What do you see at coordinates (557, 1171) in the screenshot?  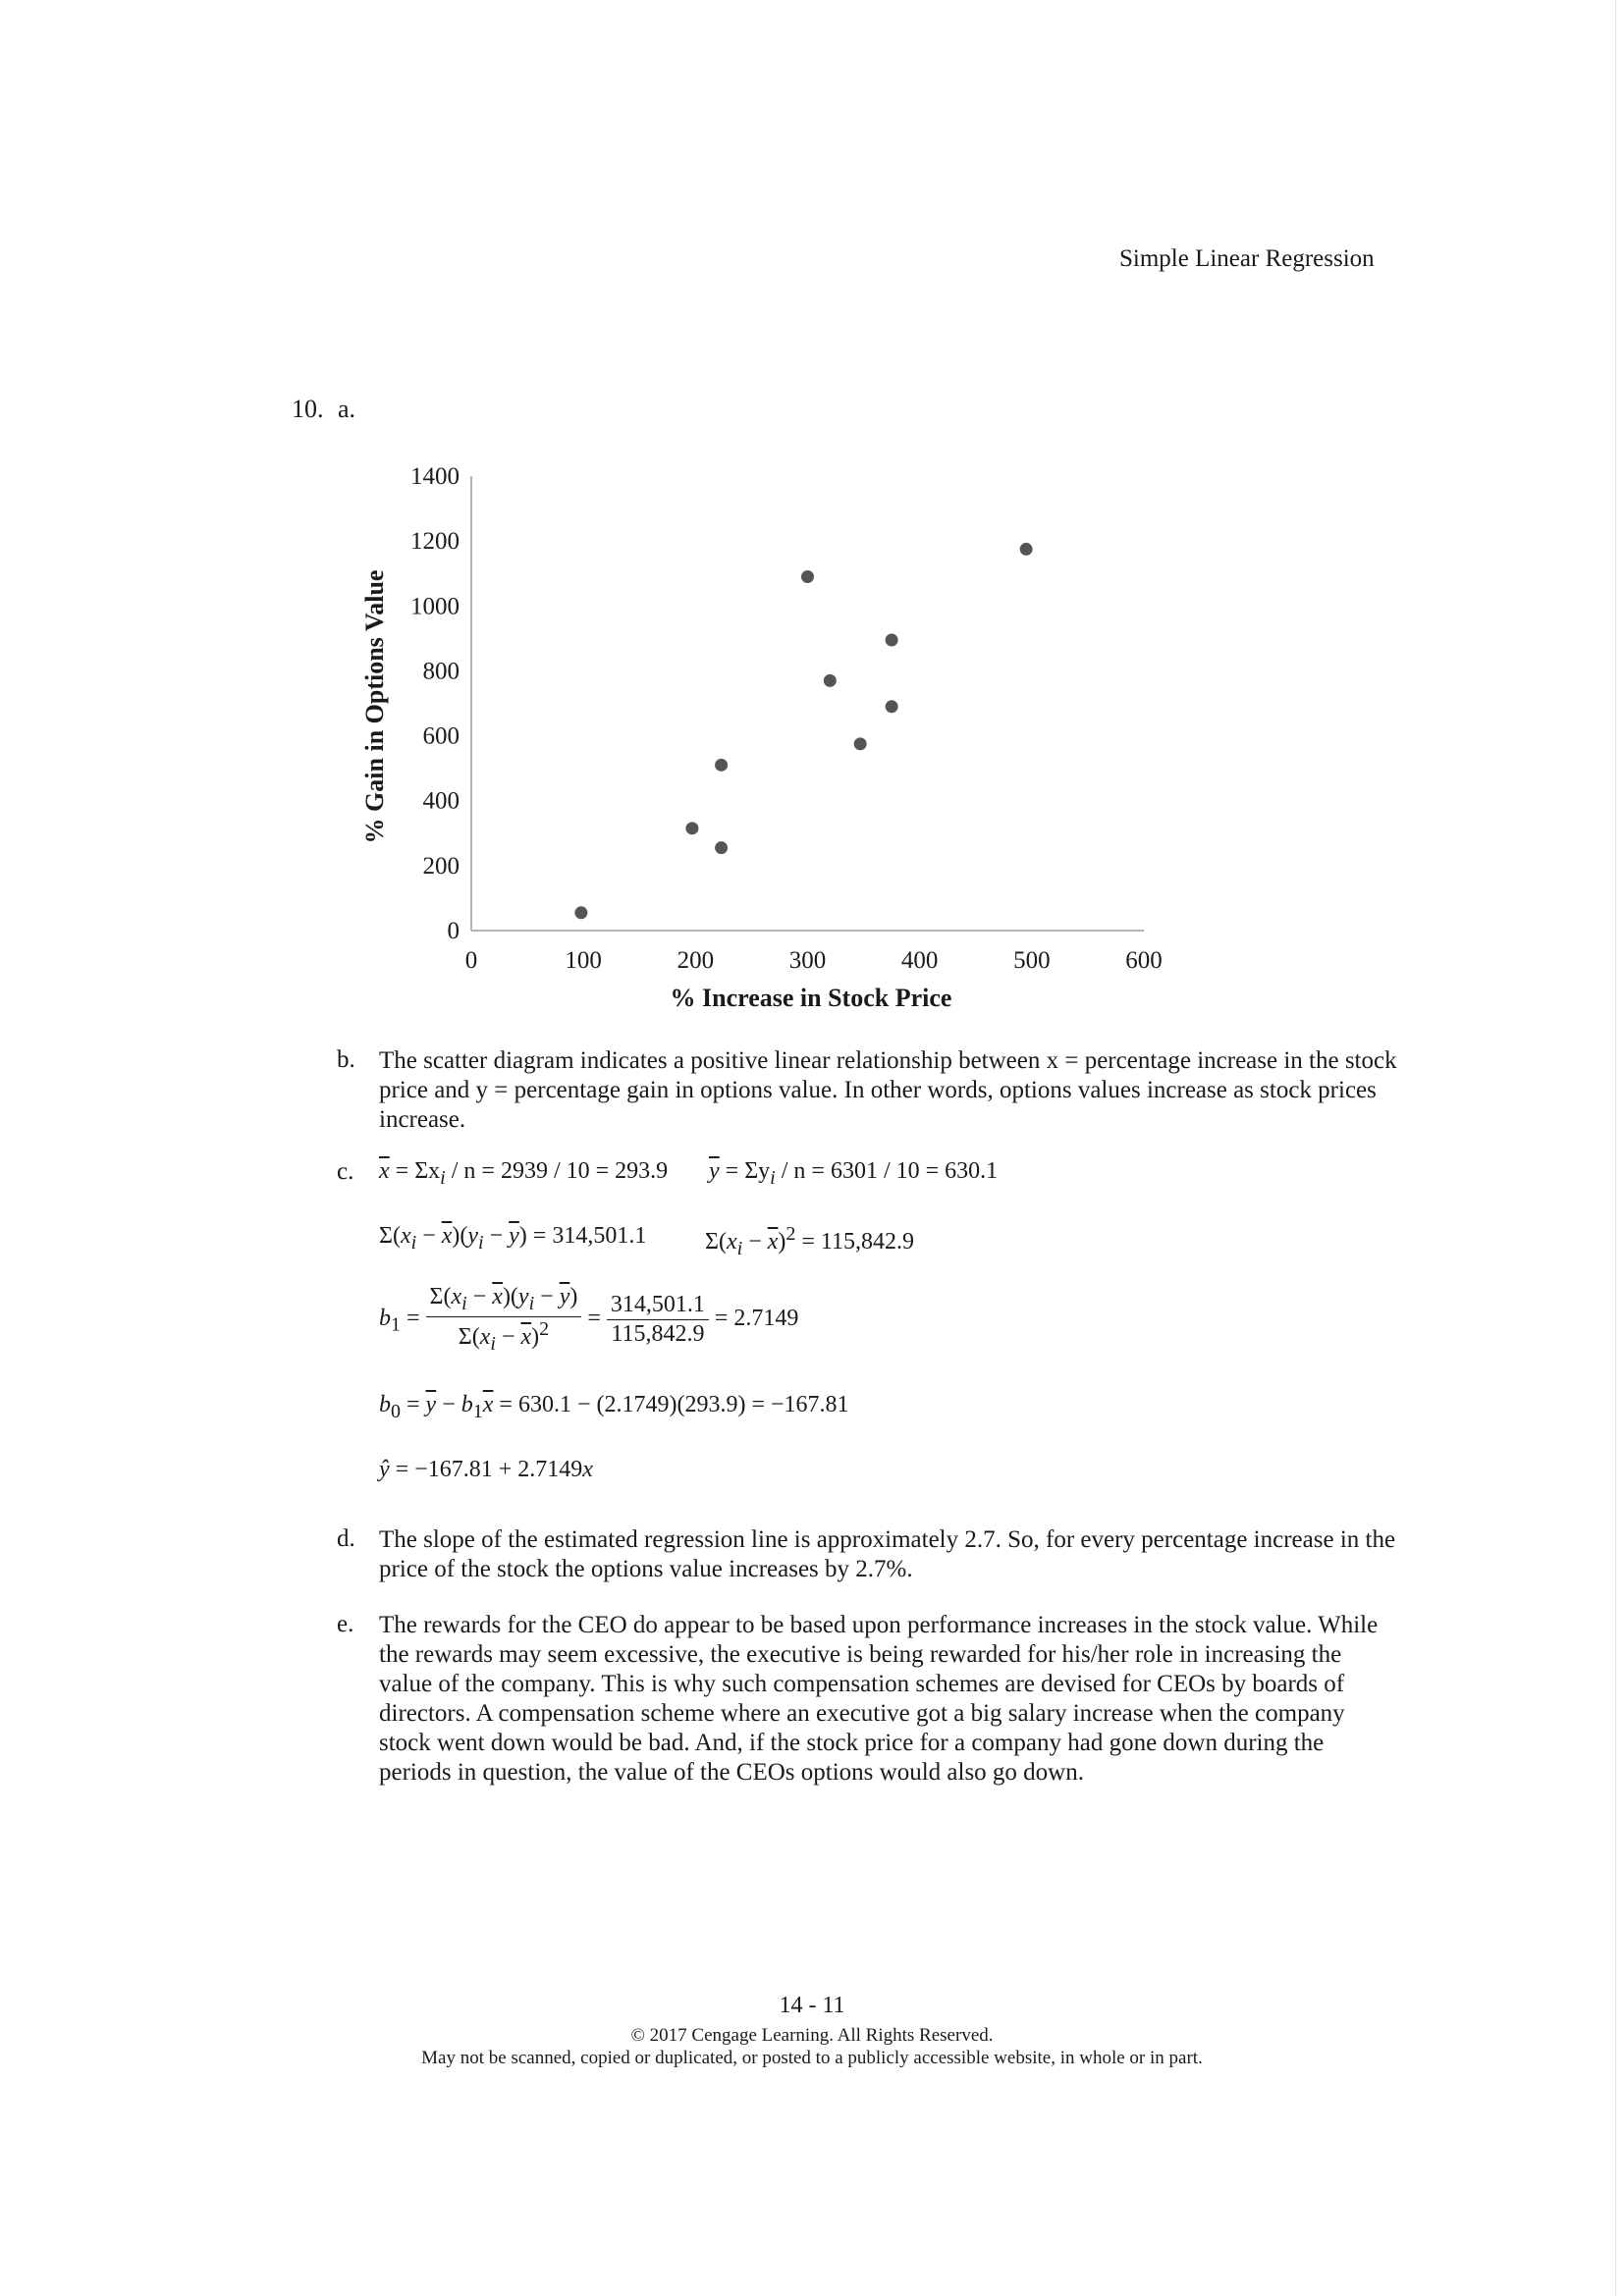 I see `mean-x-result: / n = 2939 / 10 = 293.9` at bounding box center [557, 1171].